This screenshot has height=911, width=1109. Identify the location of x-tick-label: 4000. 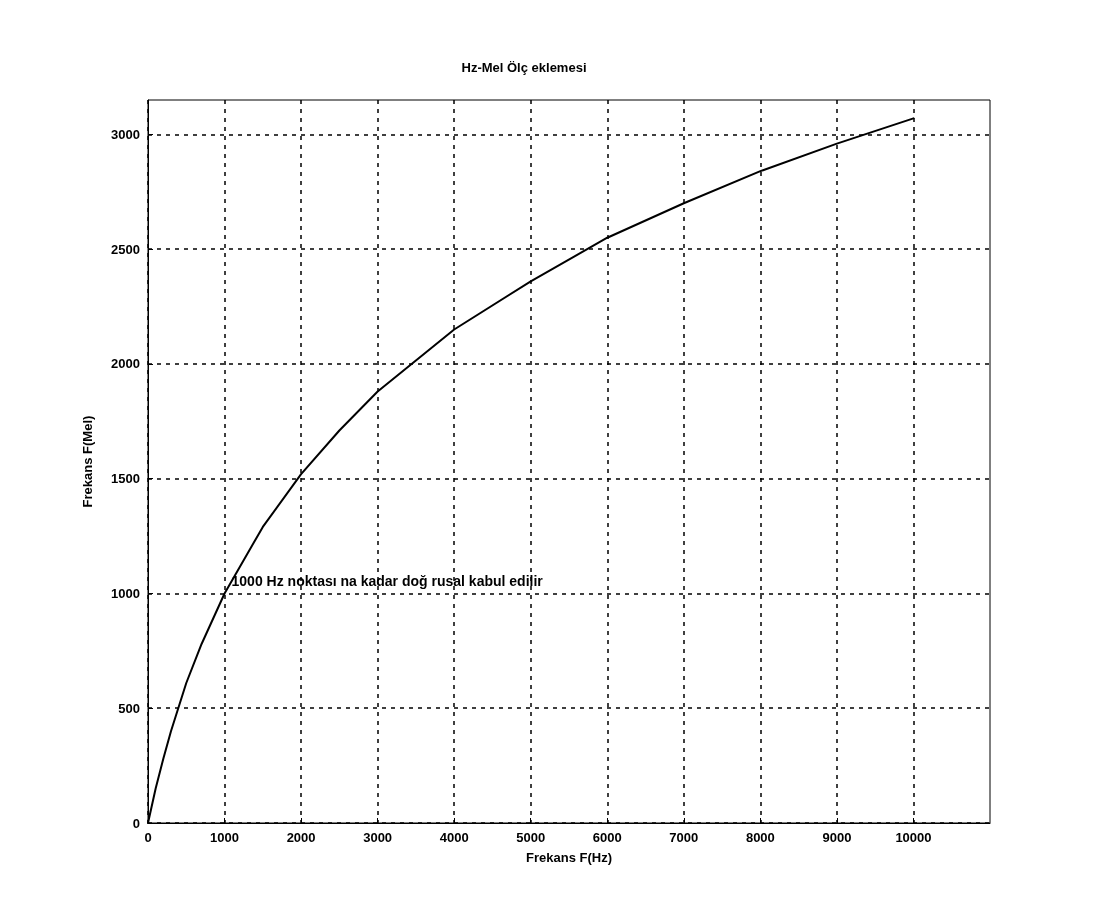
(454, 837).